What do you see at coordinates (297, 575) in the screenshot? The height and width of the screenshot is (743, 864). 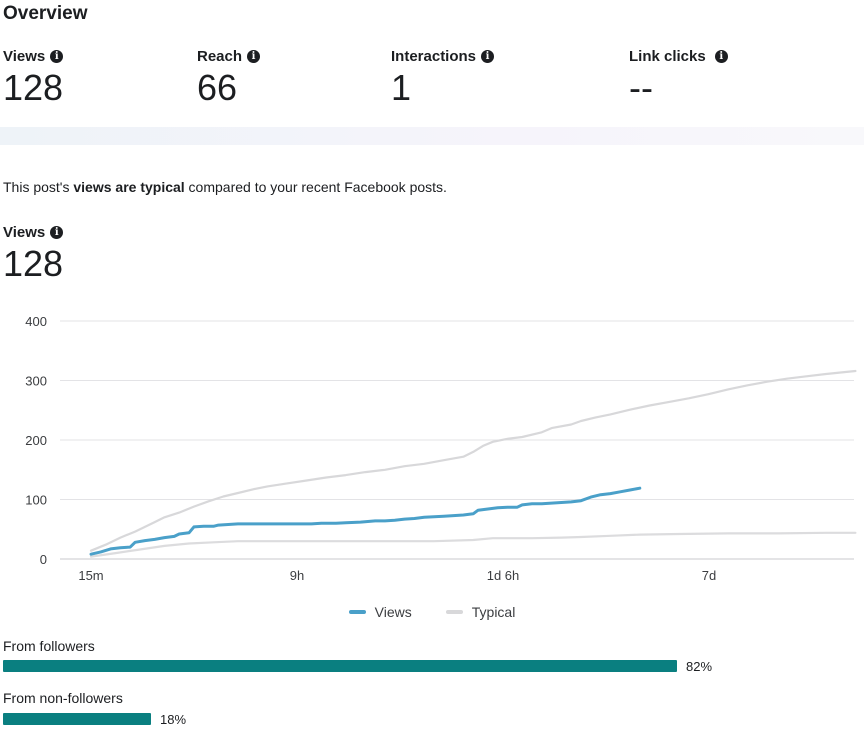 I see `x-tick-label: 9h` at bounding box center [297, 575].